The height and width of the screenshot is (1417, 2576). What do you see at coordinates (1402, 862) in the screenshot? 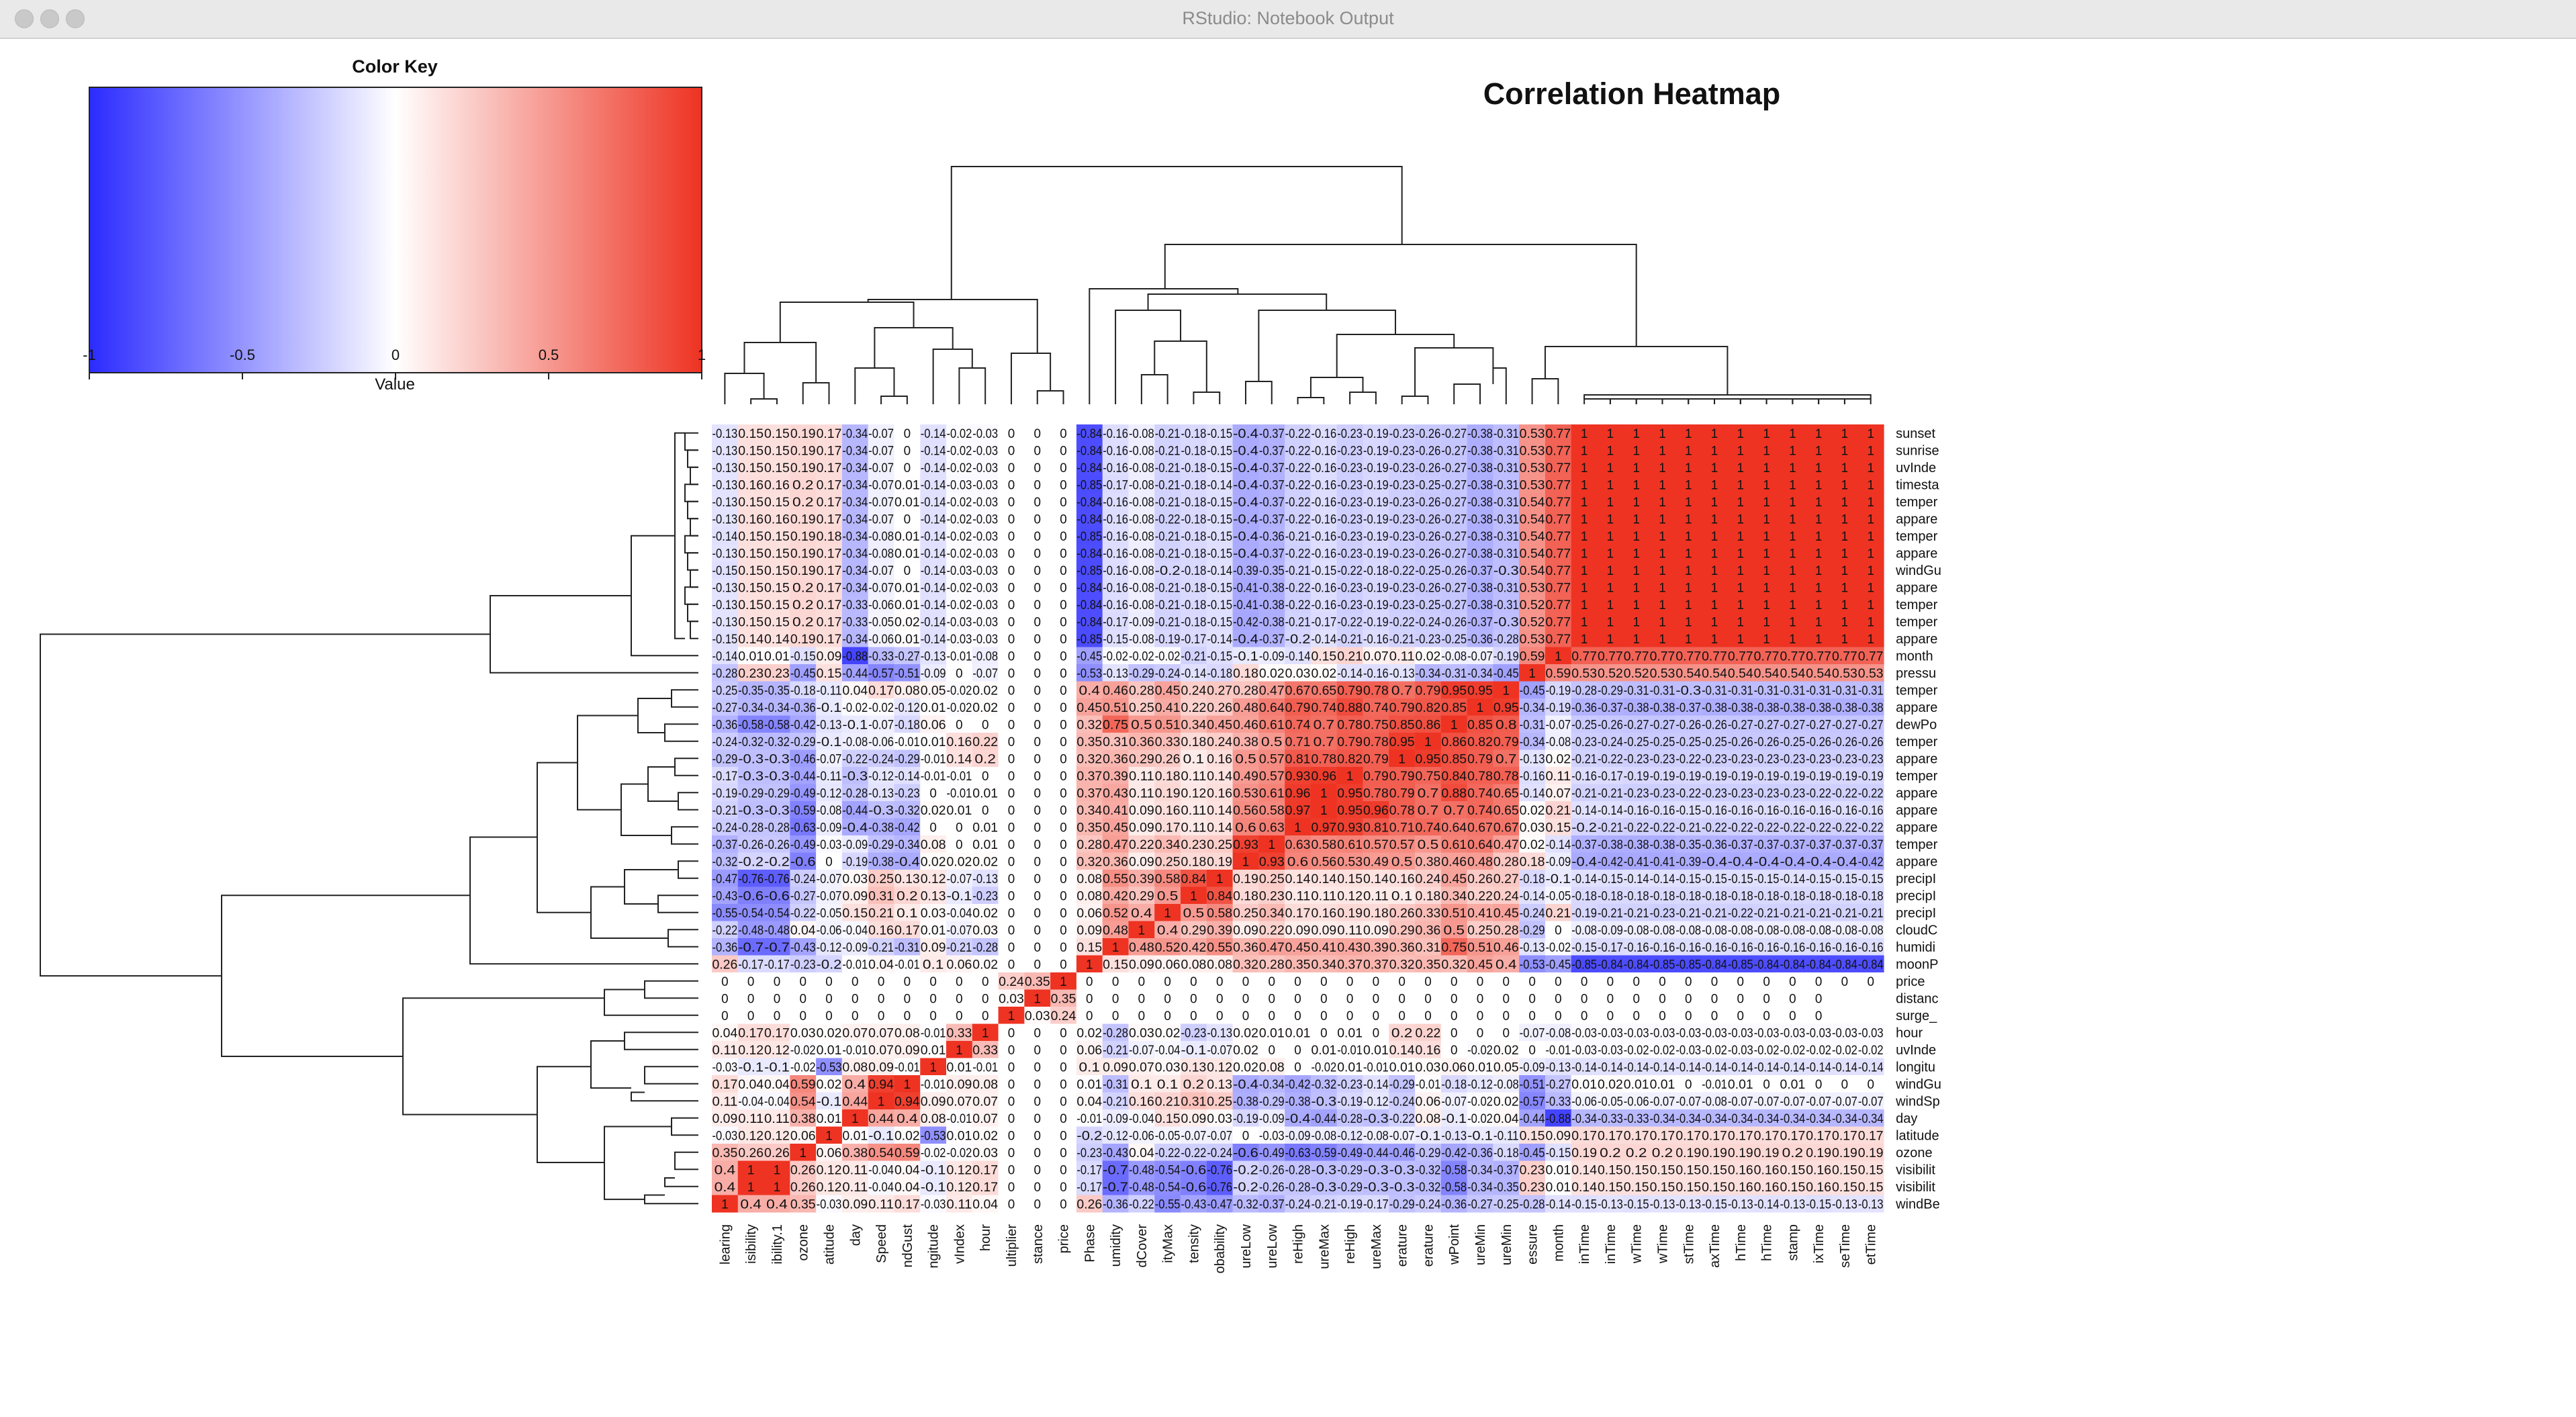
I see `cell-value-label: 0.5` at bounding box center [1402, 862].